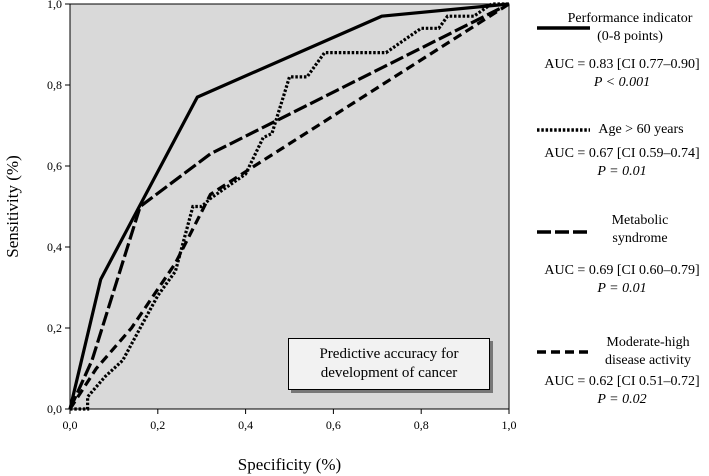 This screenshot has width=709, height=476. Describe the element at coordinates (333, 425) in the screenshot. I see `x-tick-label: 0,6` at that location.